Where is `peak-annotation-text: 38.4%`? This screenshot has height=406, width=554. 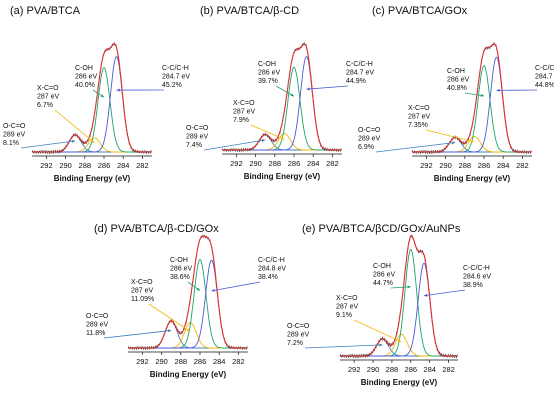 peak-annotation-text: 38.4% is located at coordinates (268, 277).